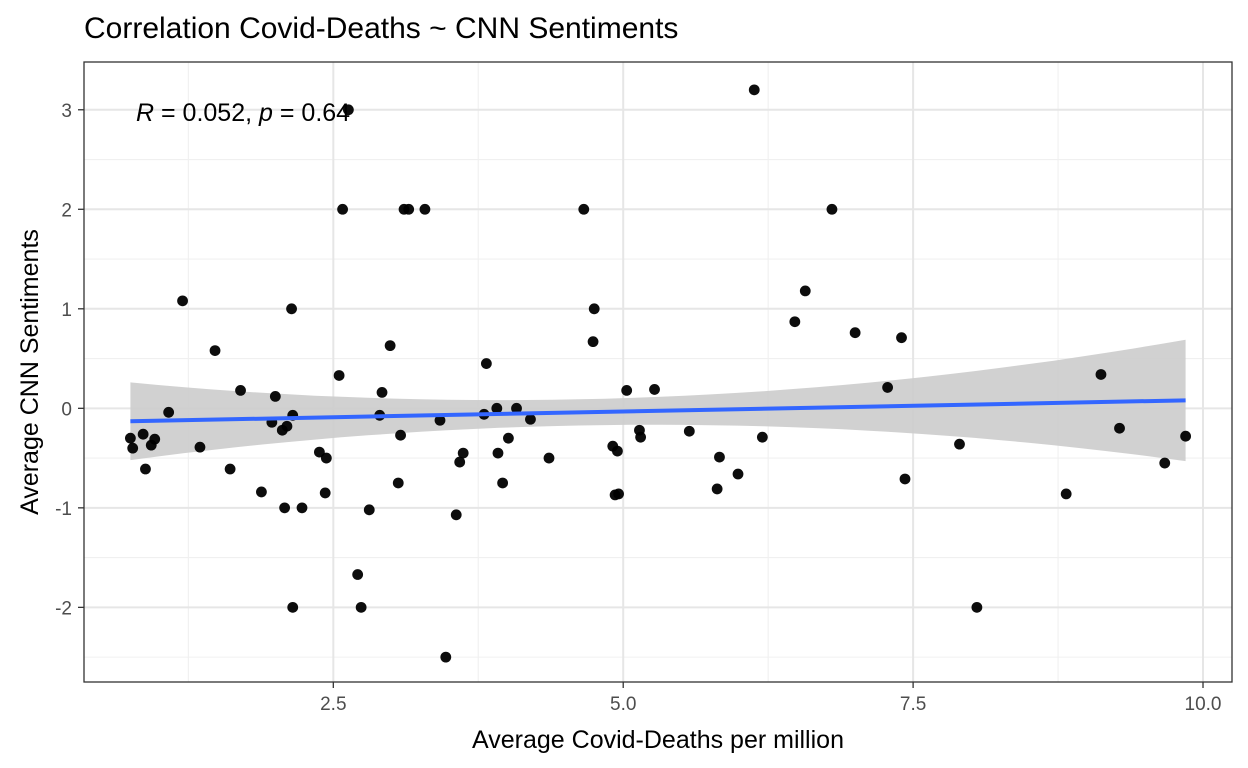 This screenshot has width=1248, height=768. Describe the element at coordinates (66, 210) in the screenshot. I see `y-tick-label: 2` at that location.